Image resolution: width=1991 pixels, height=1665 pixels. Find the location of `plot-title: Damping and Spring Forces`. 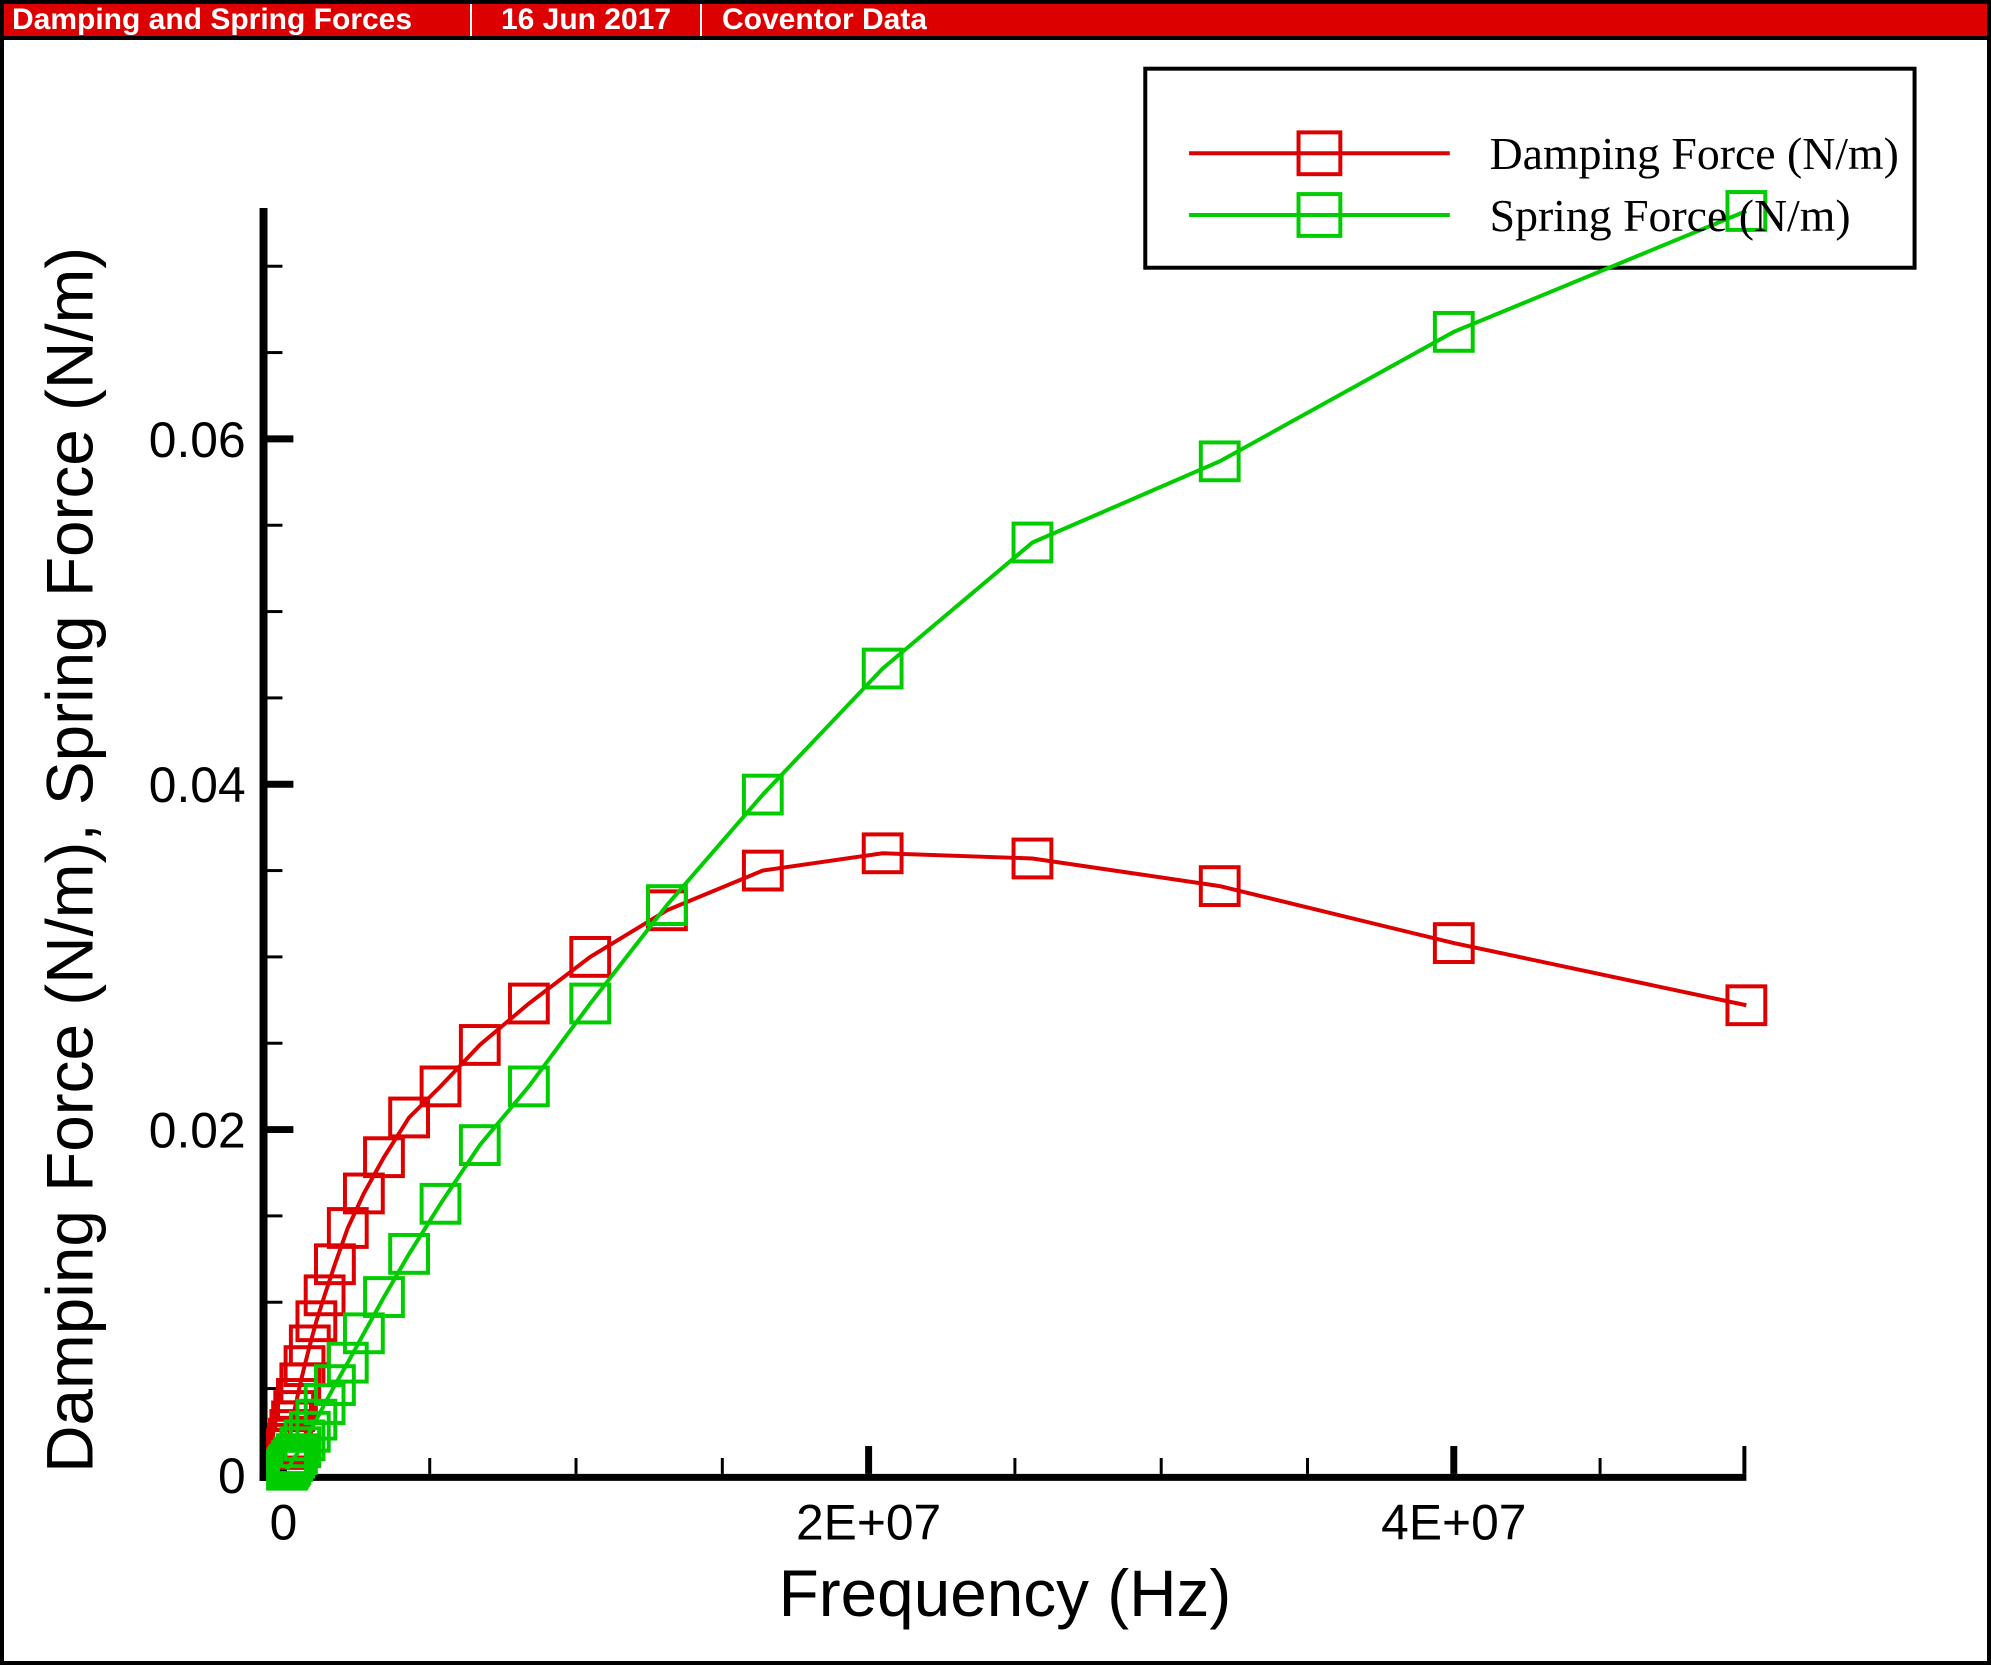

plot-title: Damping and Spring Forces is located at coordinates (212, 20).